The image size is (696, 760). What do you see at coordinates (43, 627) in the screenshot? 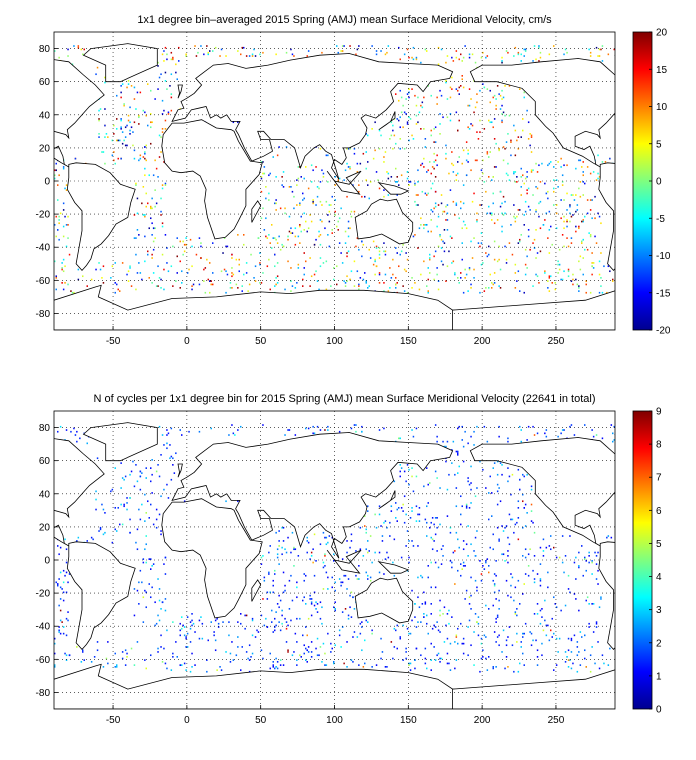
I see `y-tick-label: -40` at bounding box center [43, 627].